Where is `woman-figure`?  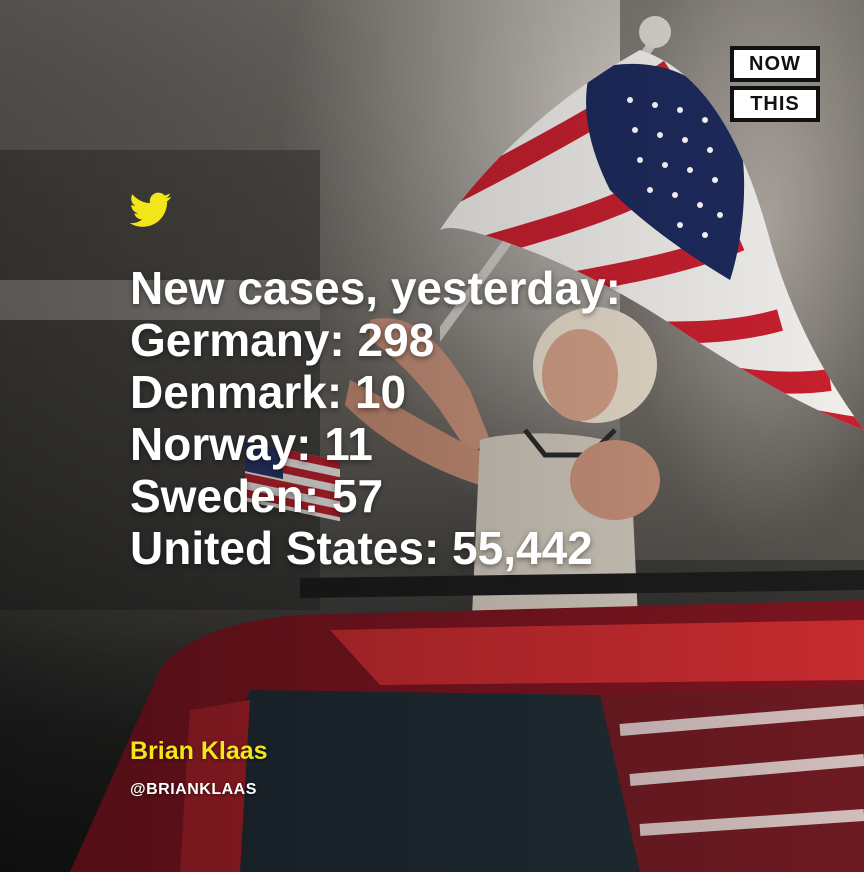 woman-figure is located at coordinates (502, 483).